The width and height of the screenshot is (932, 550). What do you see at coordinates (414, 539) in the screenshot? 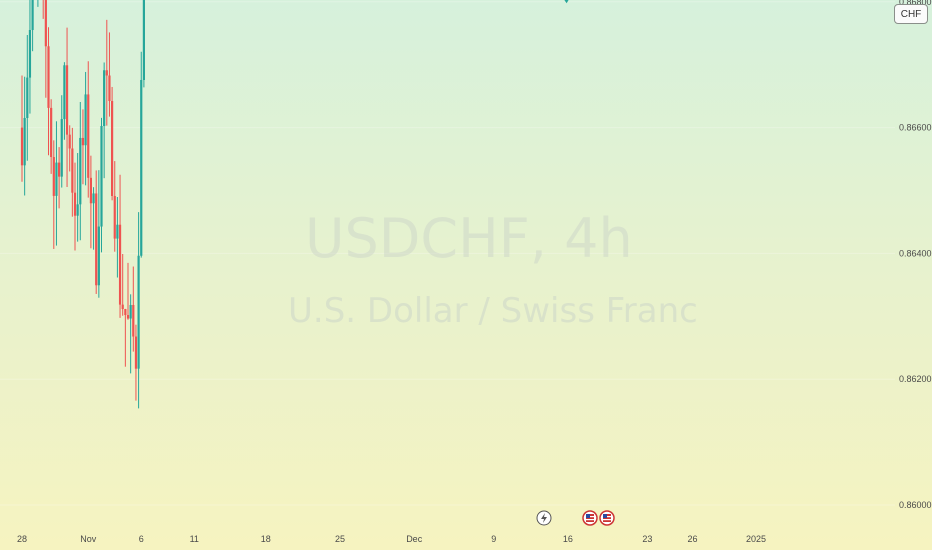
I see `x-tick-label: Dec` at bounding box center [414, 539].